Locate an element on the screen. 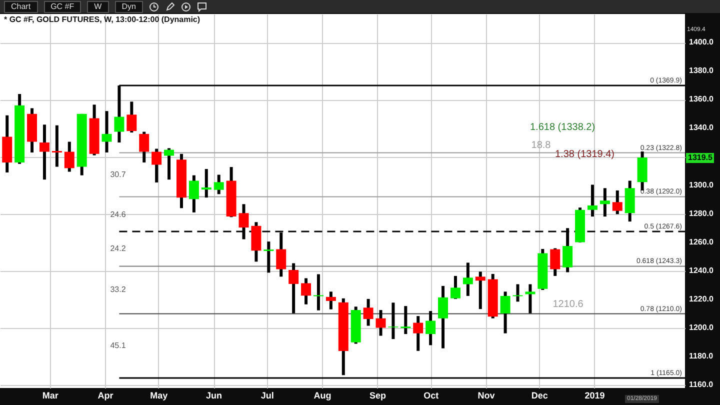  x-tick-label: 2019 is located at coordinates (594, 395).